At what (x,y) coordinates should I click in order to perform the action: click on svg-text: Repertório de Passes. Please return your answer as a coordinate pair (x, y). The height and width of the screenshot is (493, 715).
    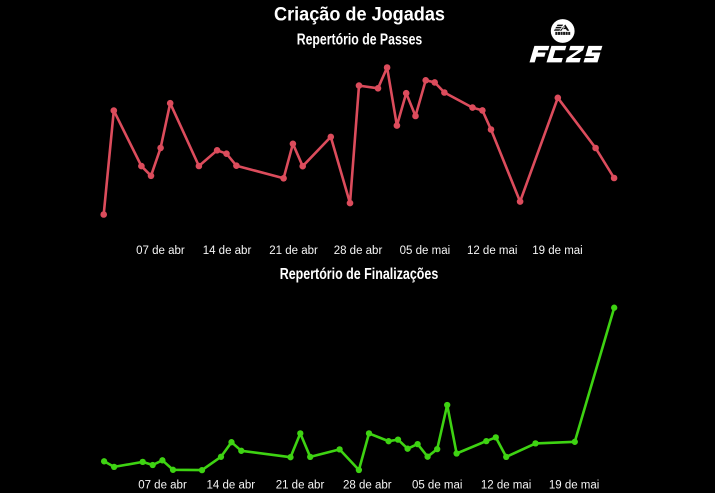
    Looking at the image, I should click on (360, 40).